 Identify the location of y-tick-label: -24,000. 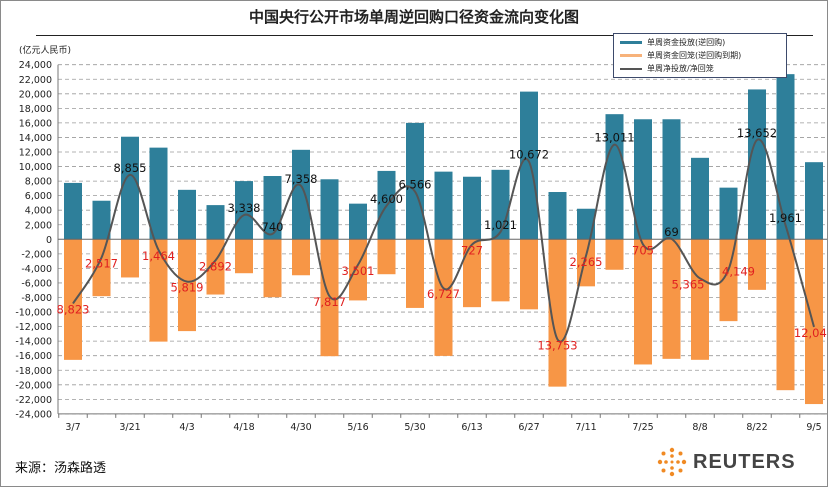
(33, 414).